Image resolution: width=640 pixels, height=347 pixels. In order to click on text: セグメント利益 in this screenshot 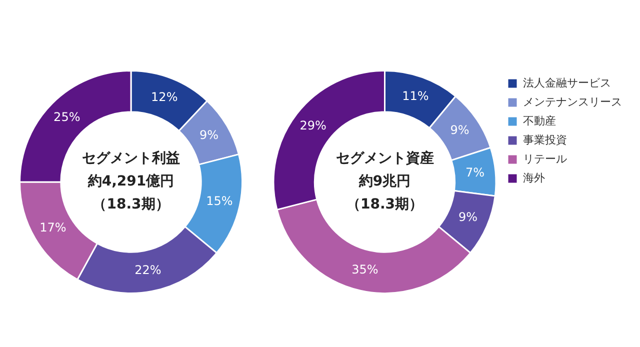, I will do `click(131, 158)`.